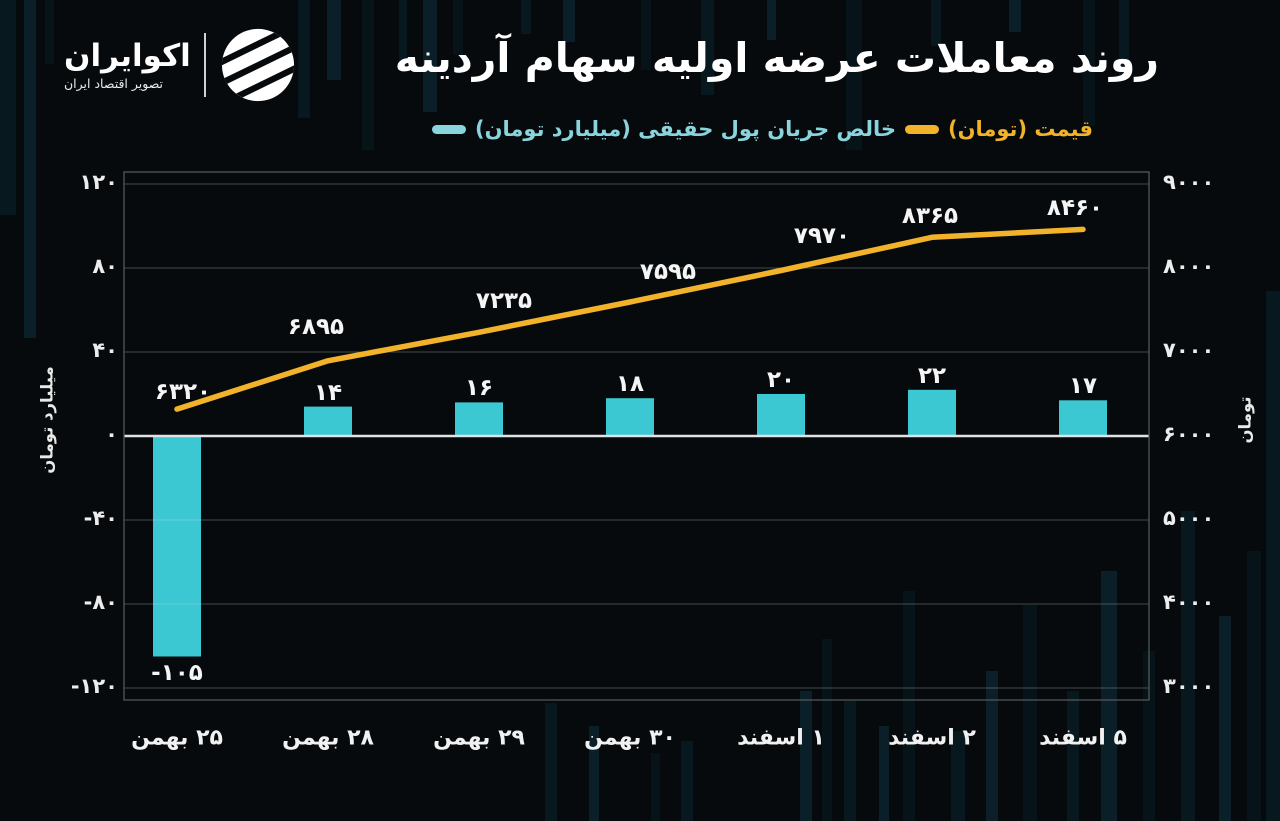  Describe the element at coordinates (100, 602) in the screenshot. I see `left-axis-tick: -۸۰` at that location.